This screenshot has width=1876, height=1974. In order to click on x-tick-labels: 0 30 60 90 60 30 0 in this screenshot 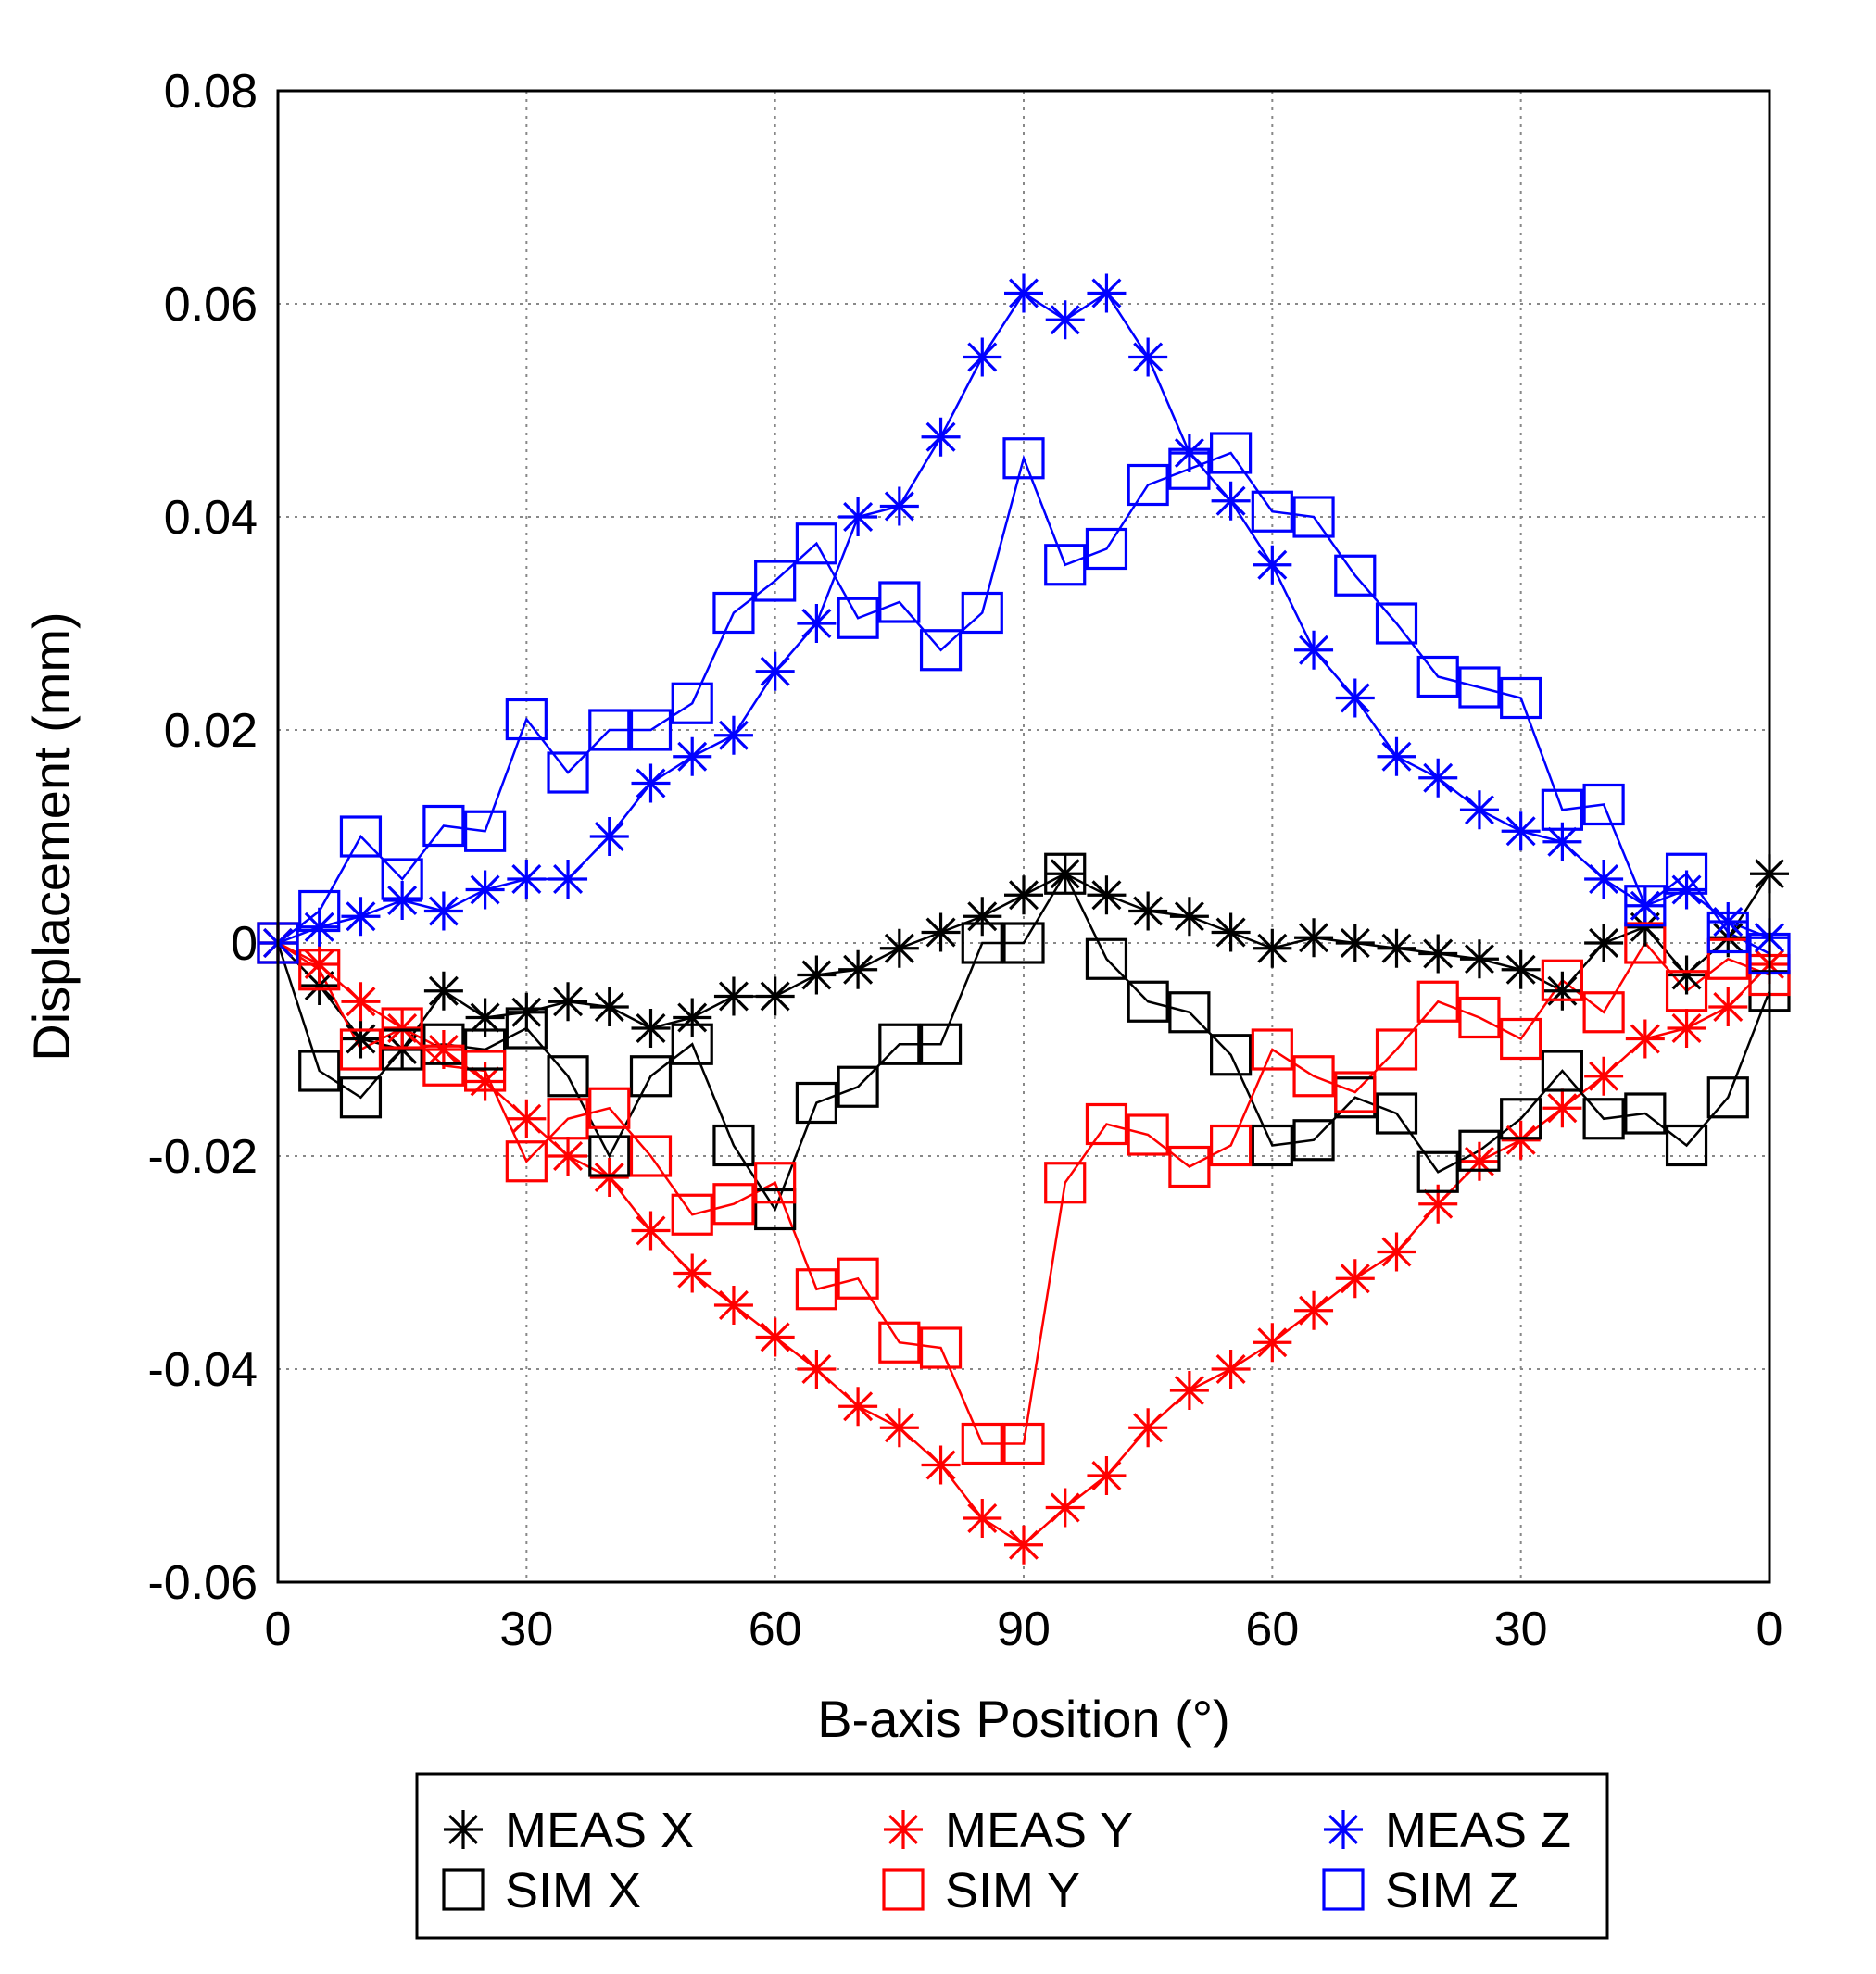, I will do `click(1024, 1629)`.